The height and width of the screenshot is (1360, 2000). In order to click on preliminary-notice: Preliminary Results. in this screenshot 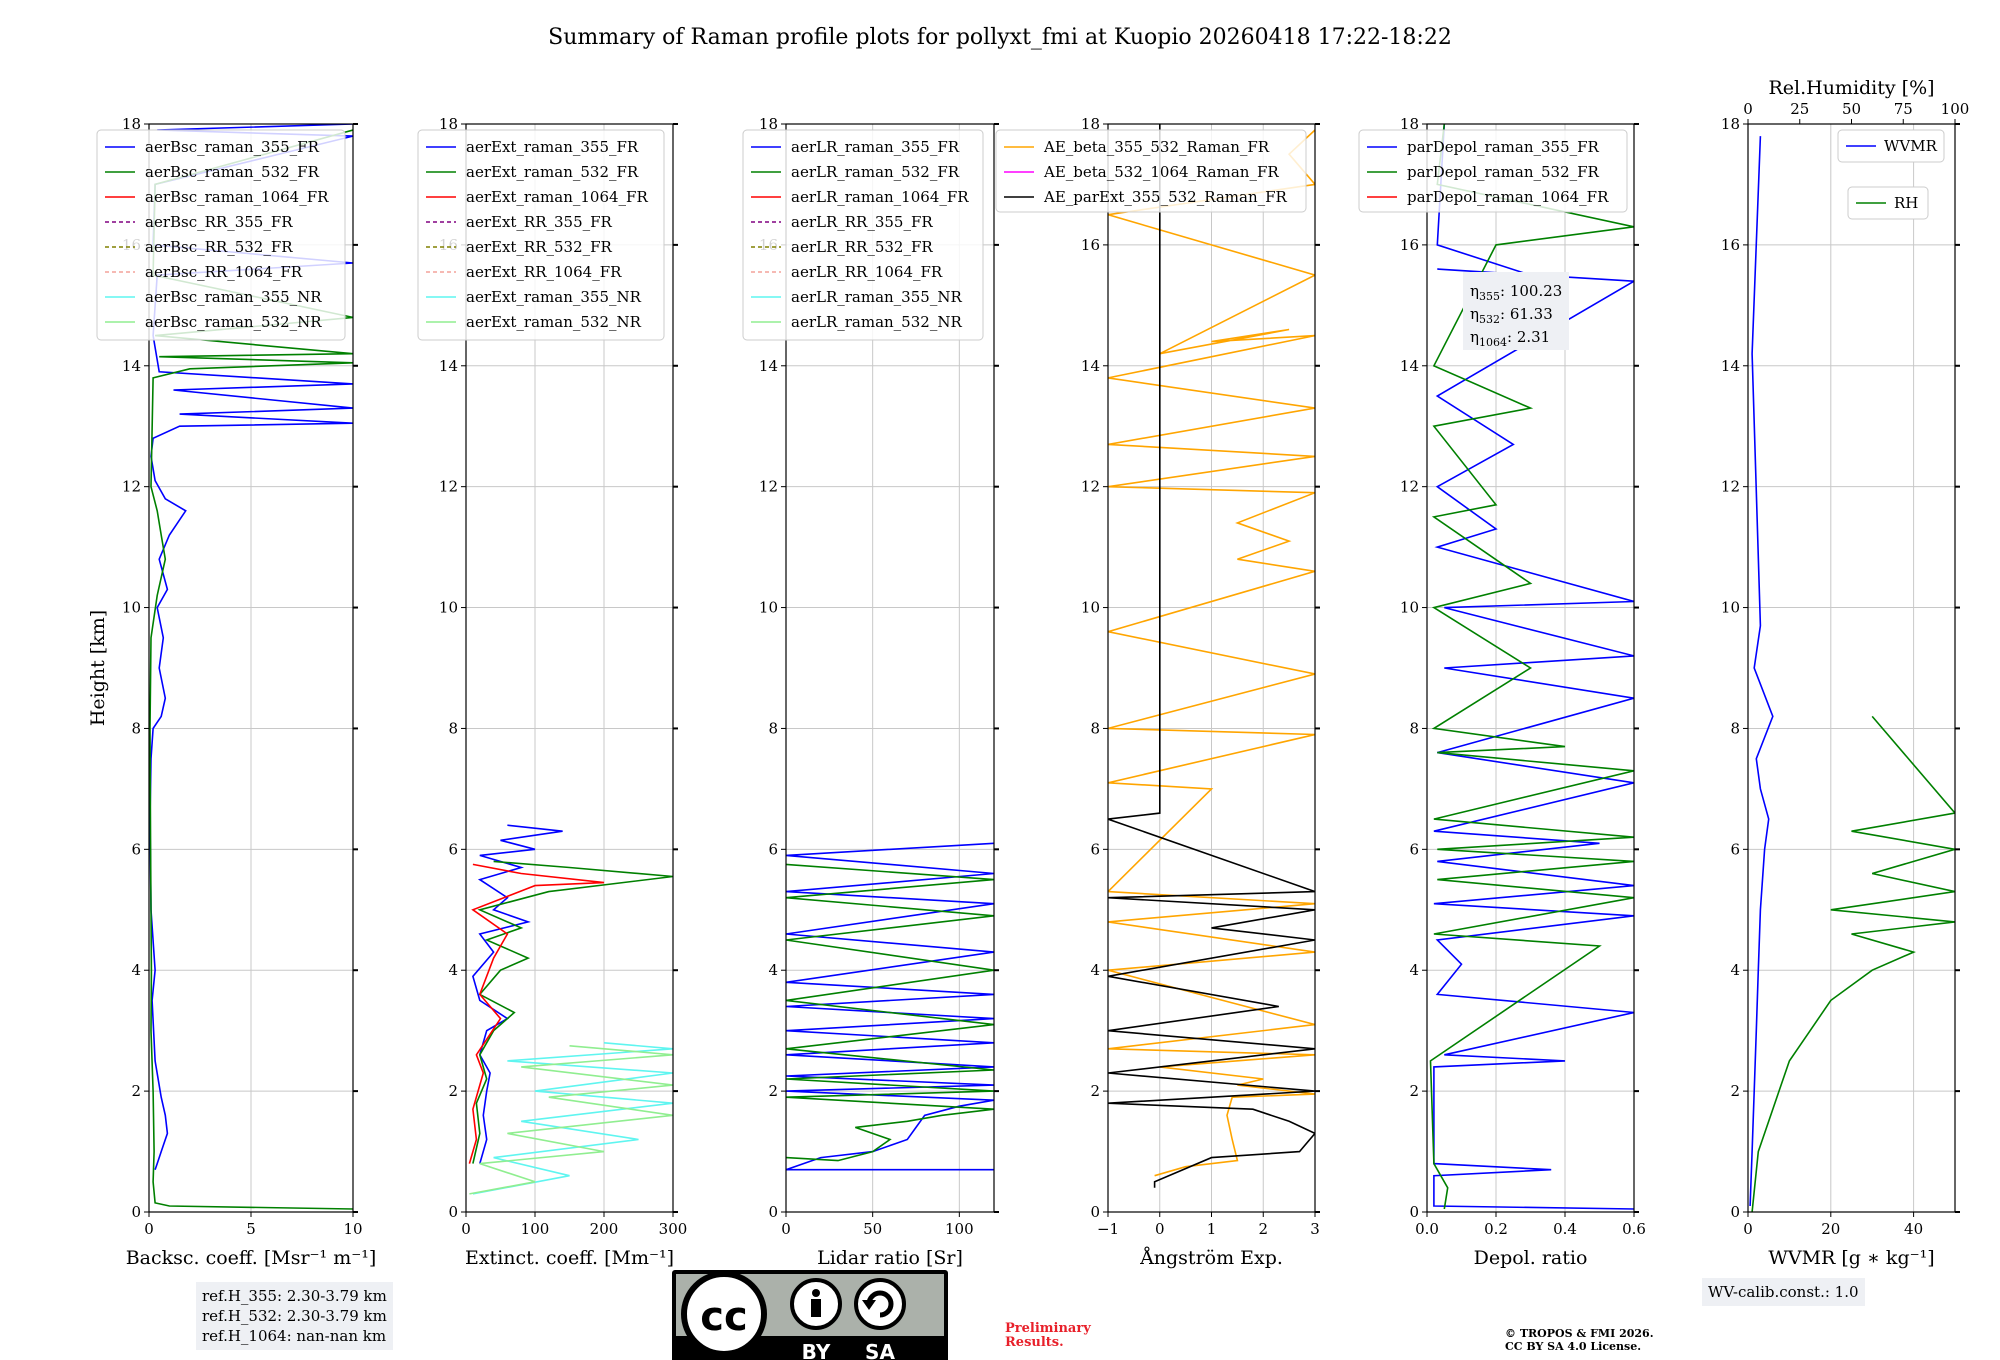, I will do `click(1060, 1336)`.